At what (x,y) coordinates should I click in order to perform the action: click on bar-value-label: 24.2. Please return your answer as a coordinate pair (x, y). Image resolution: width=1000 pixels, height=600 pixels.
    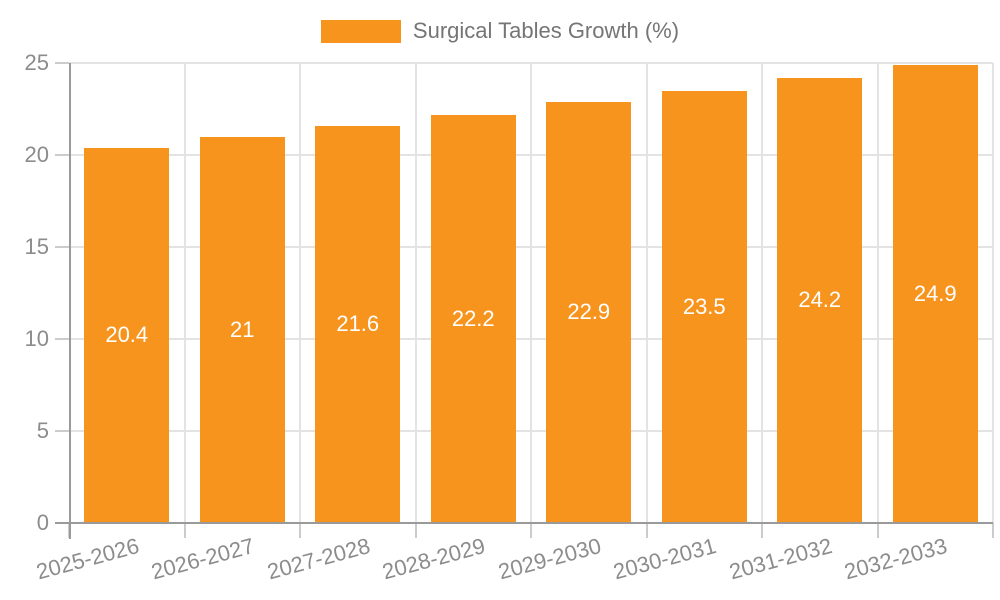
    Looking at the image, I should click on (820, 300).